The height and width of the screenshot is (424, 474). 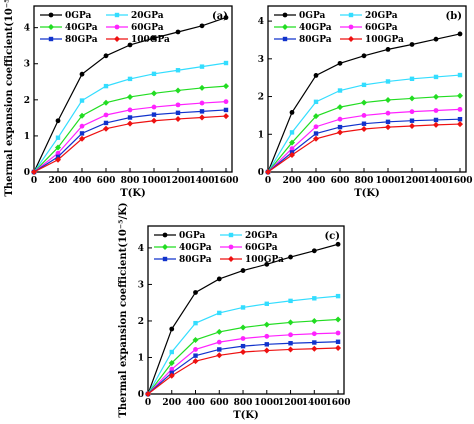 I want to click on panel-2-x-tick-label-6: 1200, so click(x=290, y=403).